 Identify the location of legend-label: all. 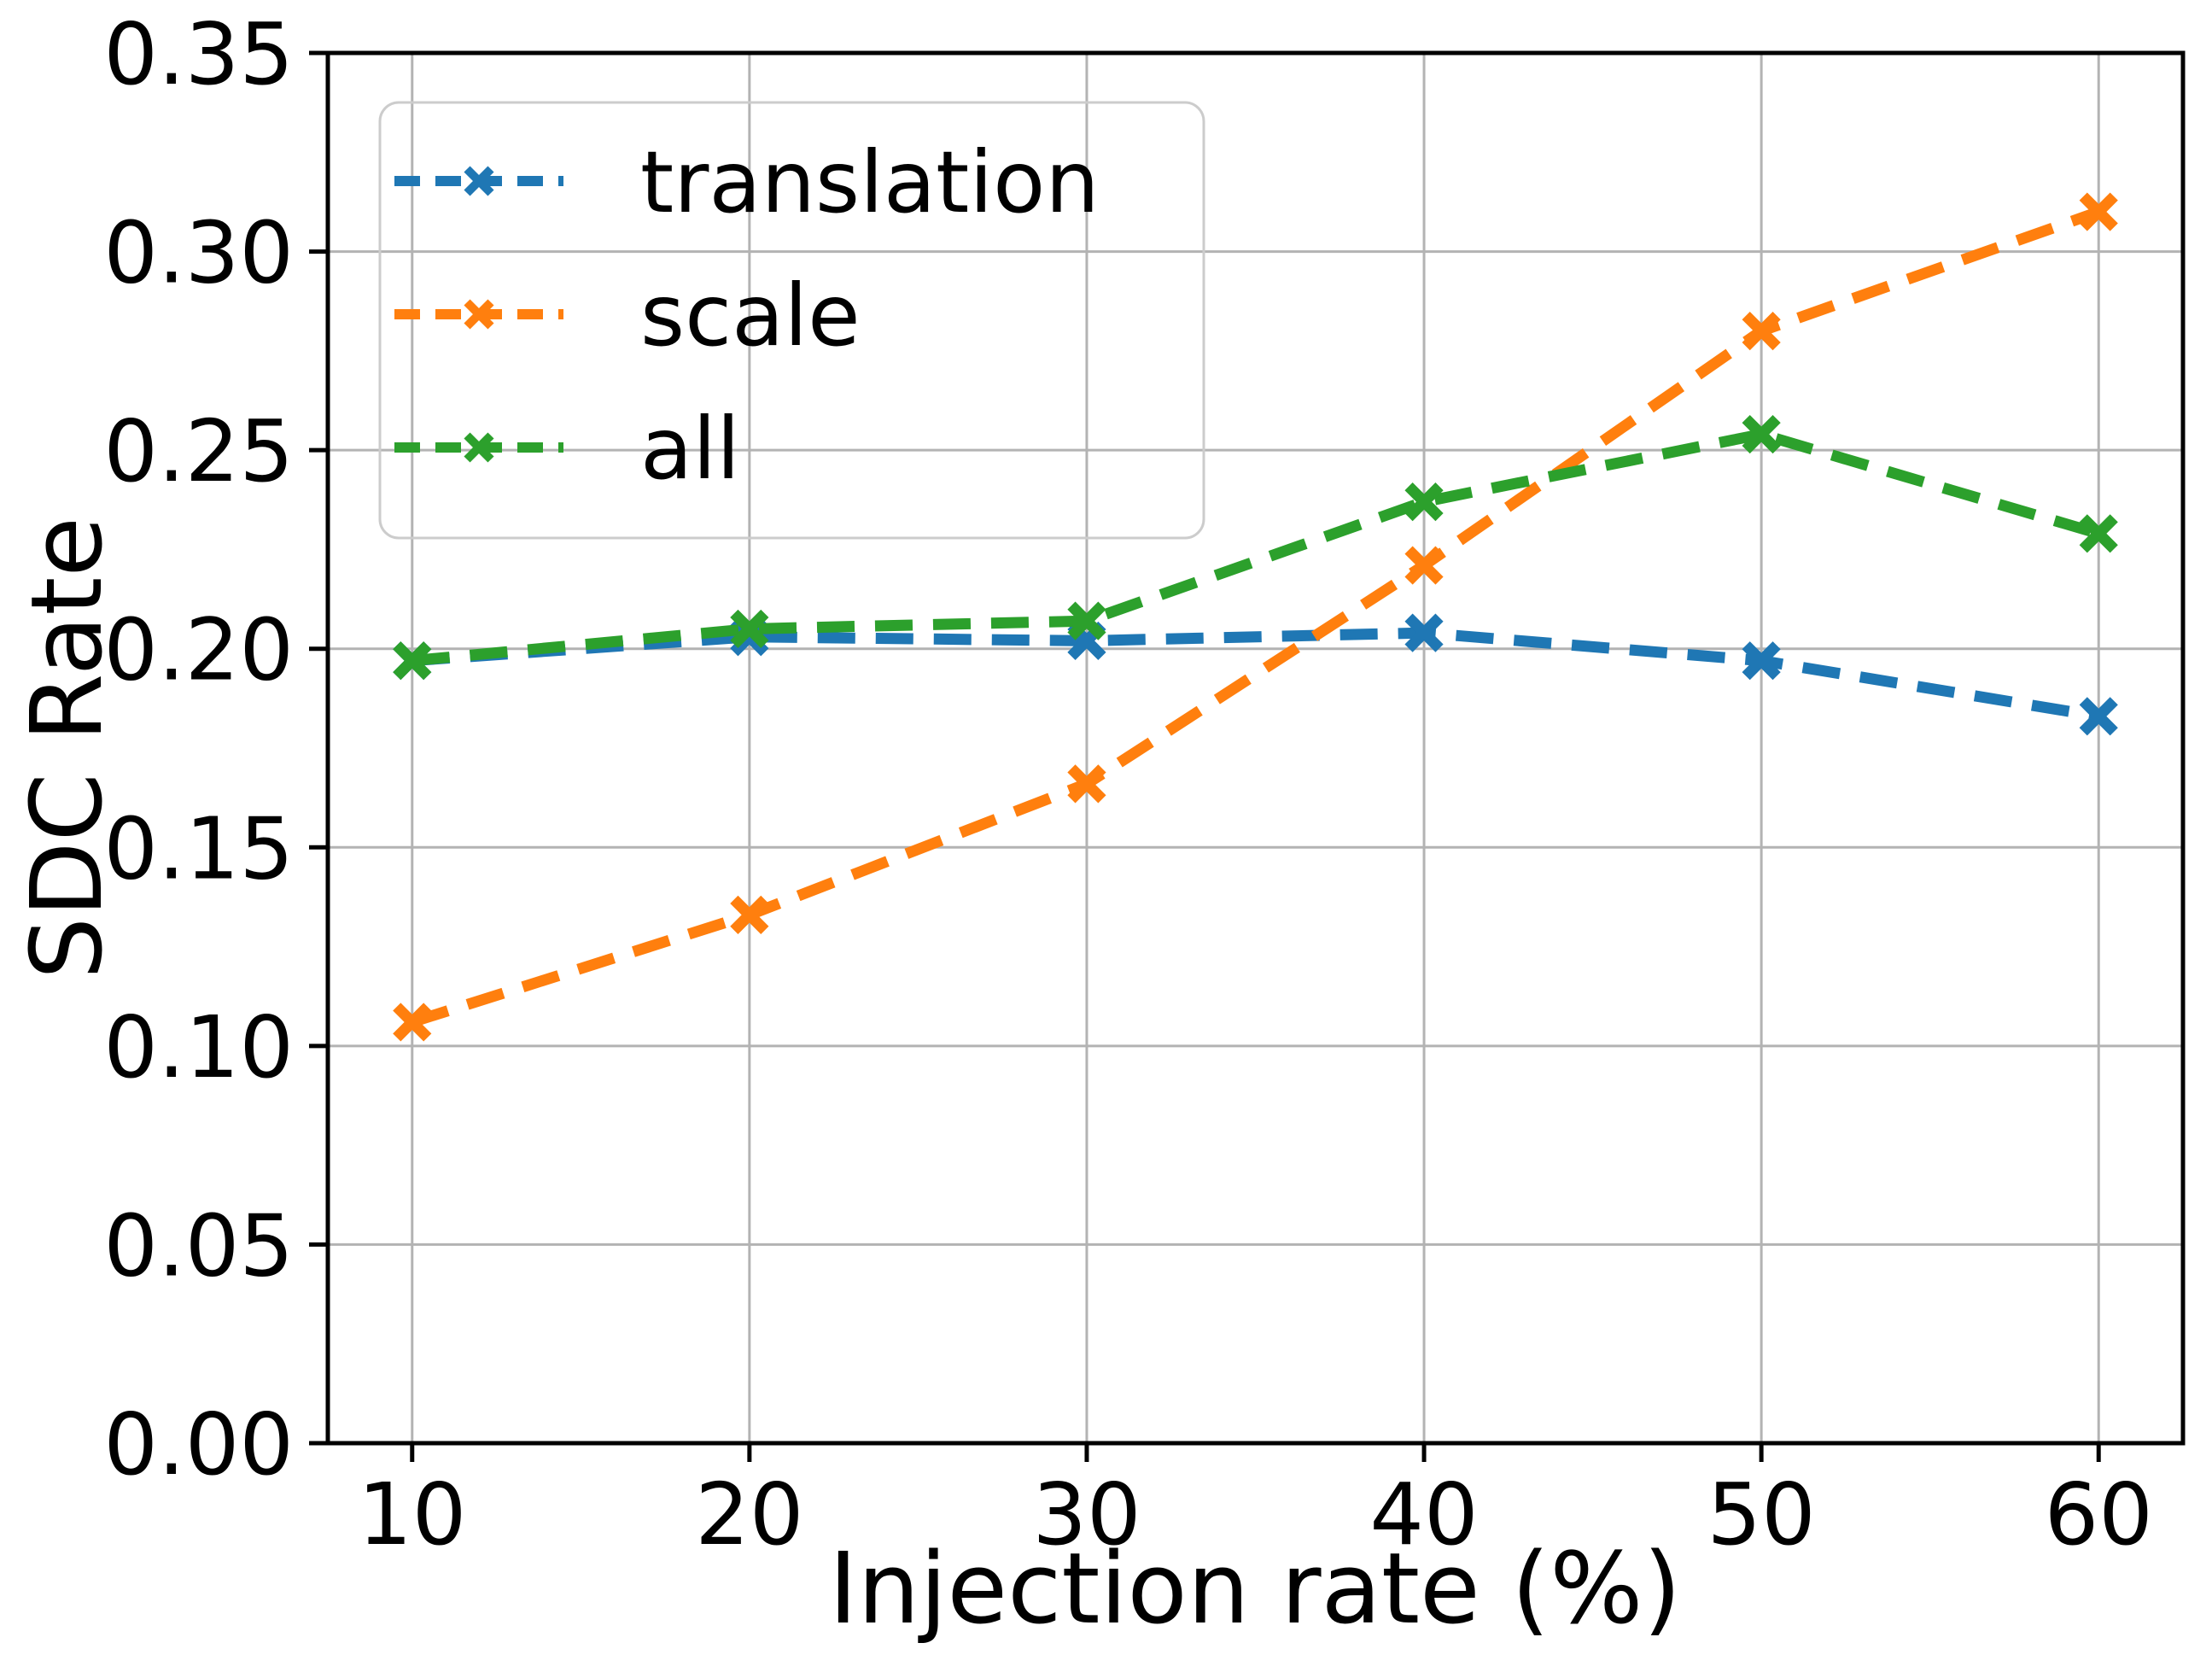
(690, 449).